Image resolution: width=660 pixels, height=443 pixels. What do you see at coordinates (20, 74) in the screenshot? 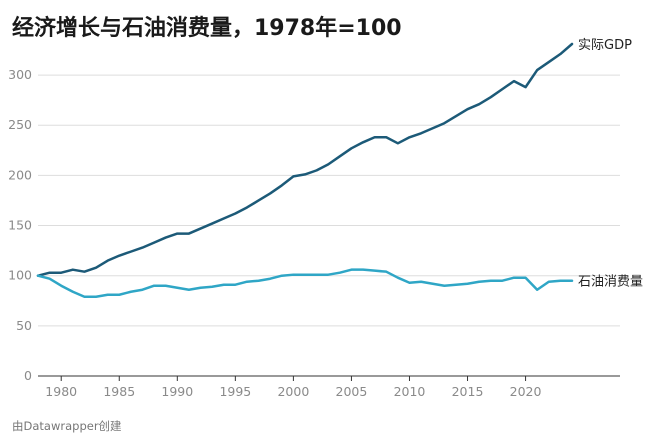
I see `y-tick-label: 300` at bounding box center [20, 74].